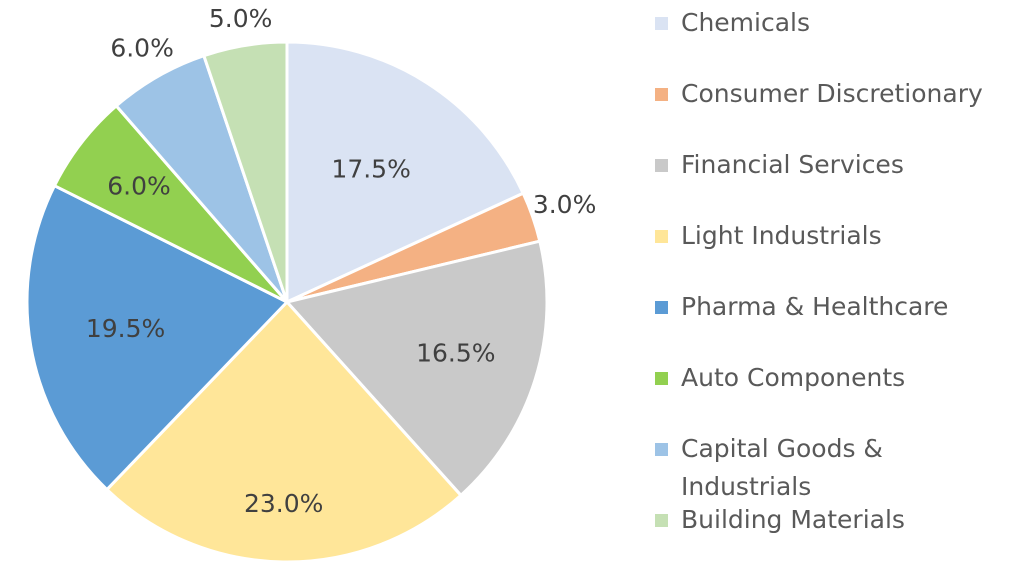 Image resolution: width=1015 pixels, height=563 pixels. Describe the element at coordinates (455, 352) in the screenshot. I see `data-label: 16.5%` at that location.